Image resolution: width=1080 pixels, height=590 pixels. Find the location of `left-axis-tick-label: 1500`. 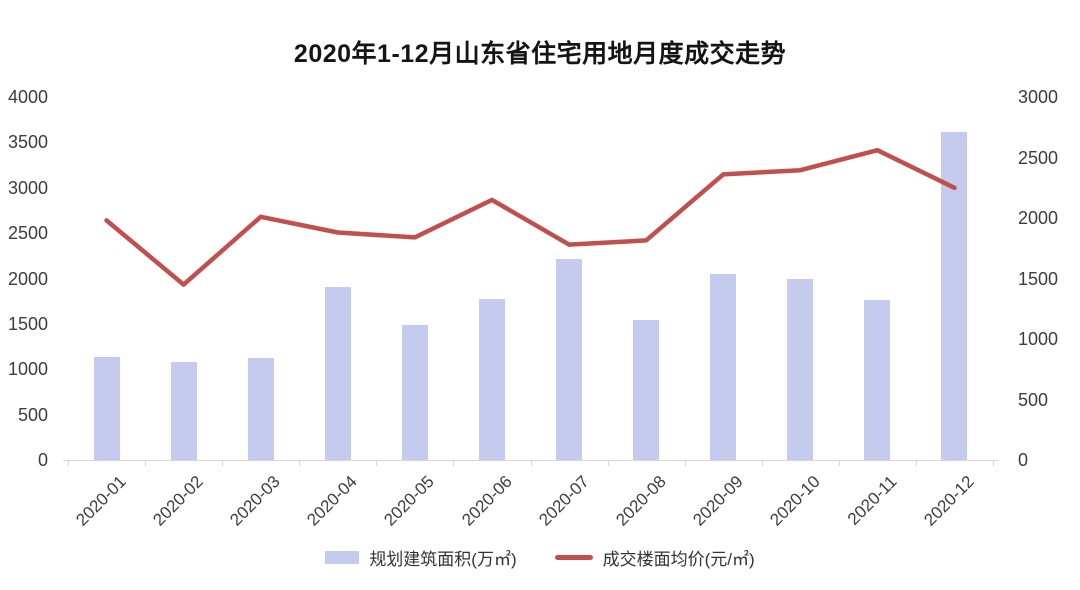

left-axis-tick-label: 1500 is located at coordinates (27, 323).